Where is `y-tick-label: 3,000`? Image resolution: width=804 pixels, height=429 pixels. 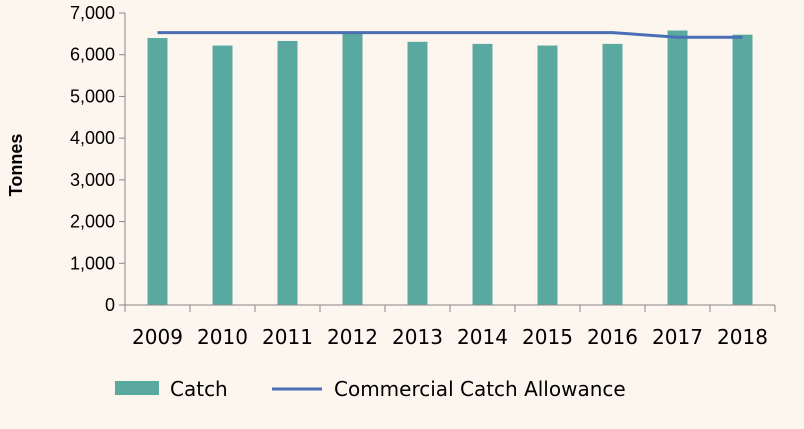
y-tick-label: 3,000 is located at coordinates (92, 180).